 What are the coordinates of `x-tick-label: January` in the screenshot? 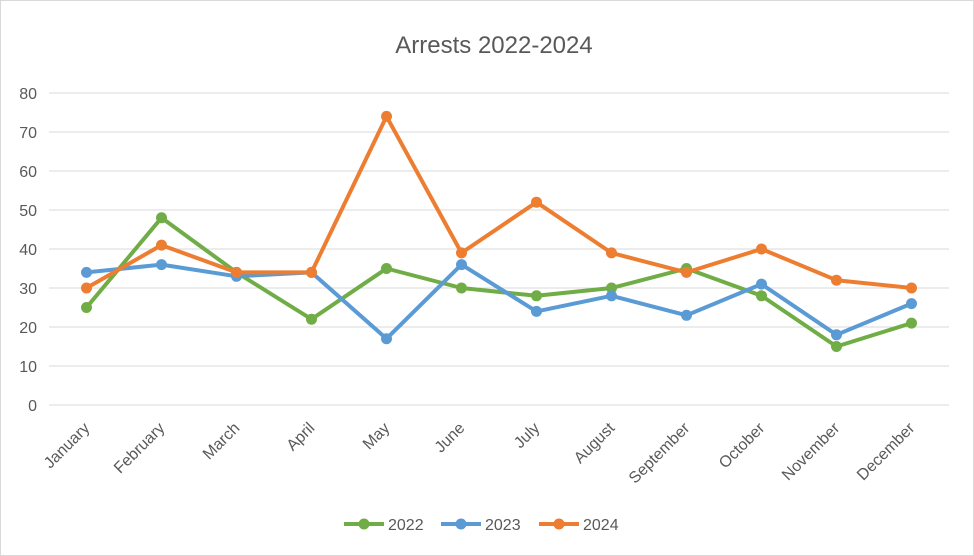 It's located at (67, 446).